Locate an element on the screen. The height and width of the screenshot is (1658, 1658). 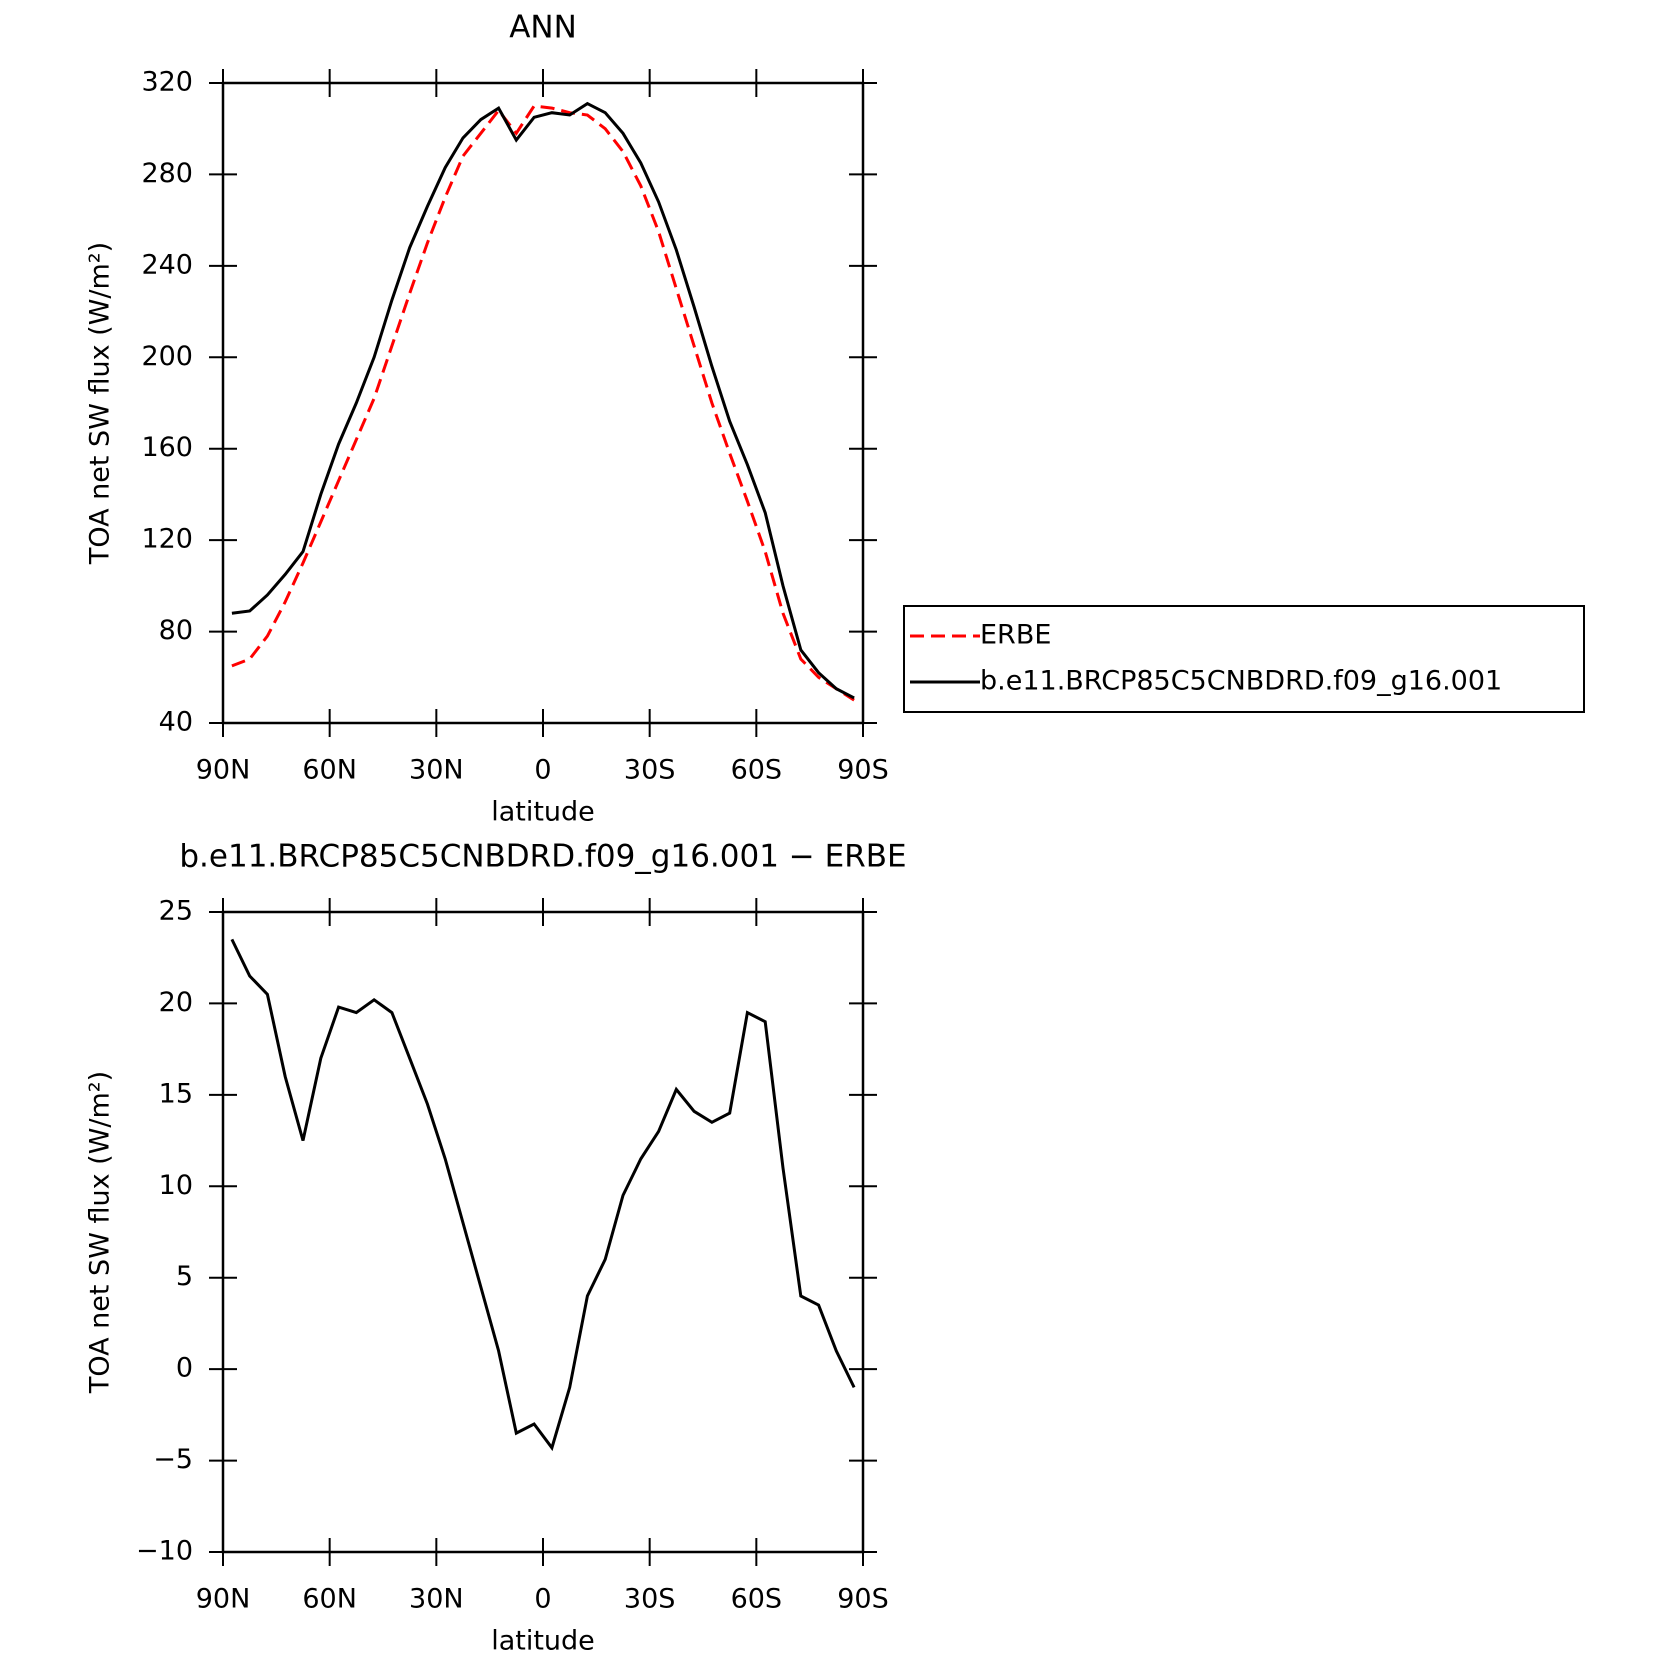
chart-title: b.e11.BRCP85C5CNBDRD.f09_g16.001 − ERBE is located at coordinates (542, 857).